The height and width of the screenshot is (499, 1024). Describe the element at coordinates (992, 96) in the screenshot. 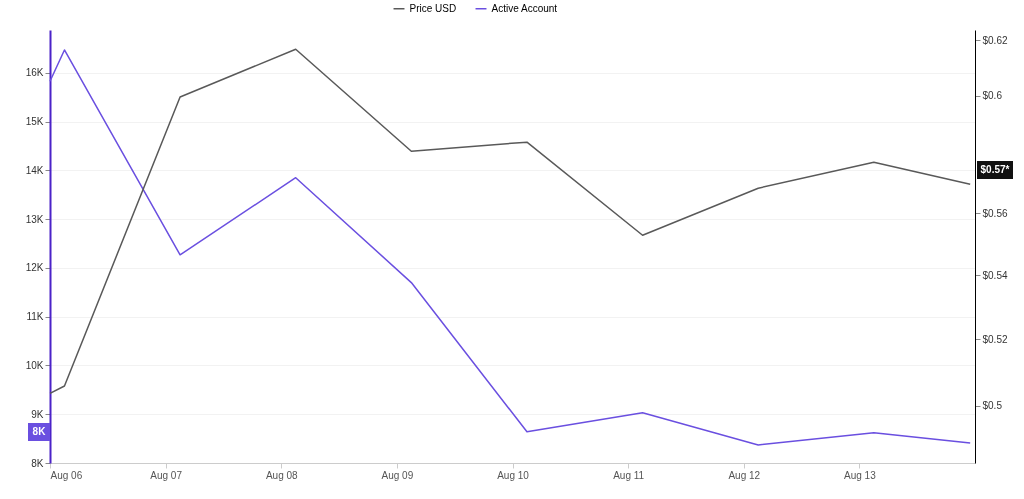

I see `y2-tick-label: $0.6` at that location.